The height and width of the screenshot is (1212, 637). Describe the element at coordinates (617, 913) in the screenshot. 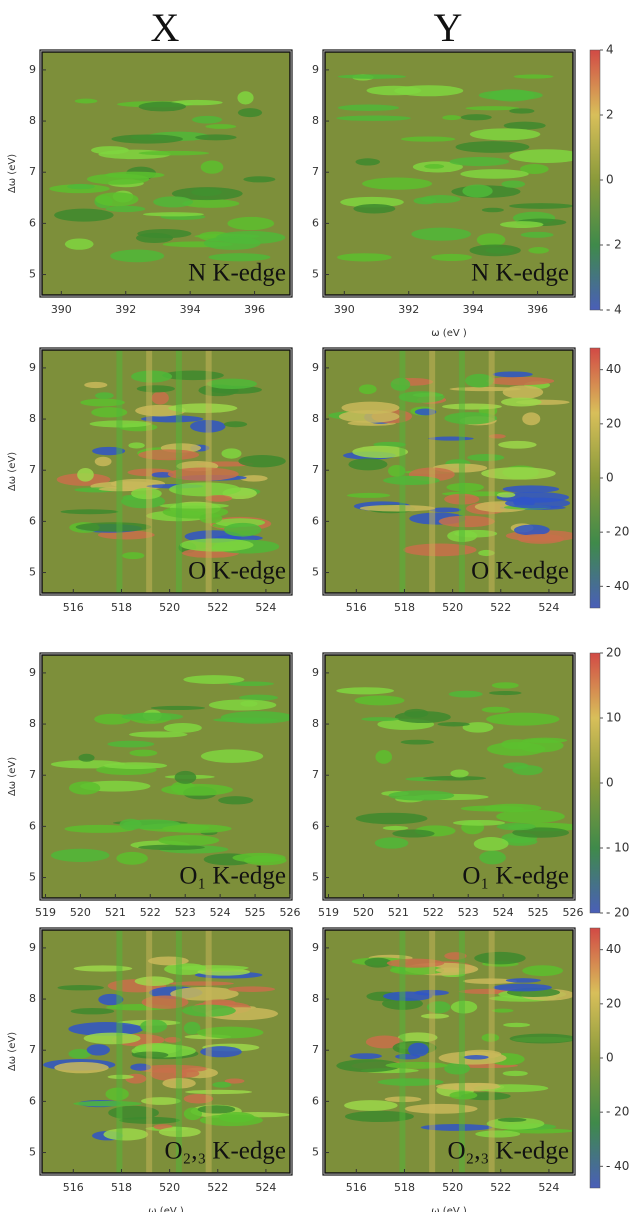

I see `colorbar-tick-label: - 20` at that location.